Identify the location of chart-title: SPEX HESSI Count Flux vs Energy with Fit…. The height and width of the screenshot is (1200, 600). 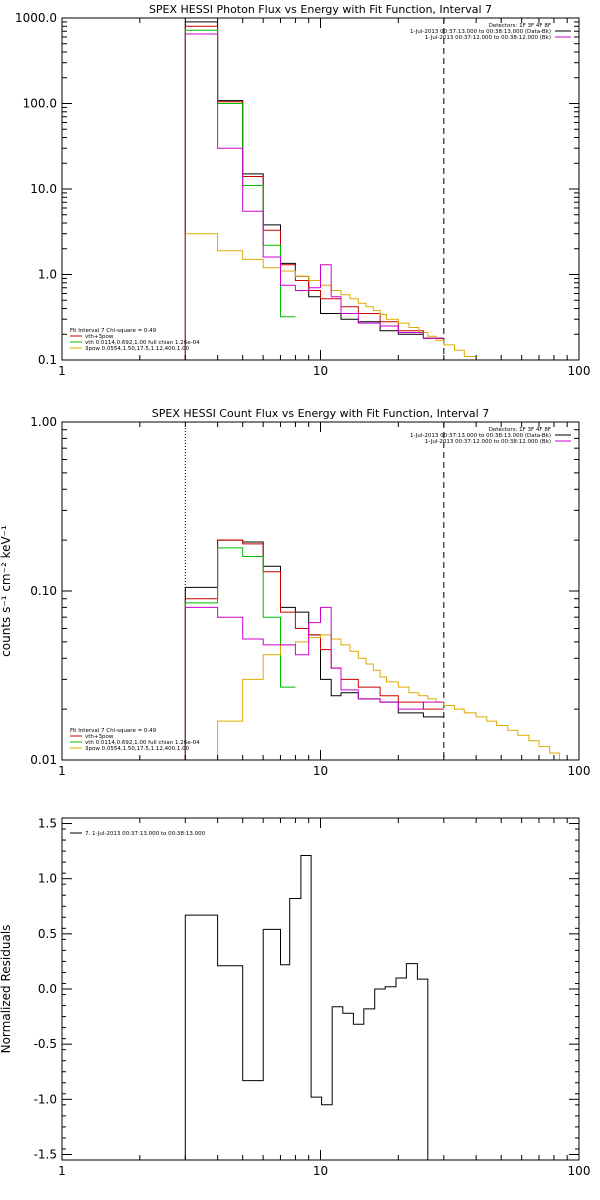
(320, 413).